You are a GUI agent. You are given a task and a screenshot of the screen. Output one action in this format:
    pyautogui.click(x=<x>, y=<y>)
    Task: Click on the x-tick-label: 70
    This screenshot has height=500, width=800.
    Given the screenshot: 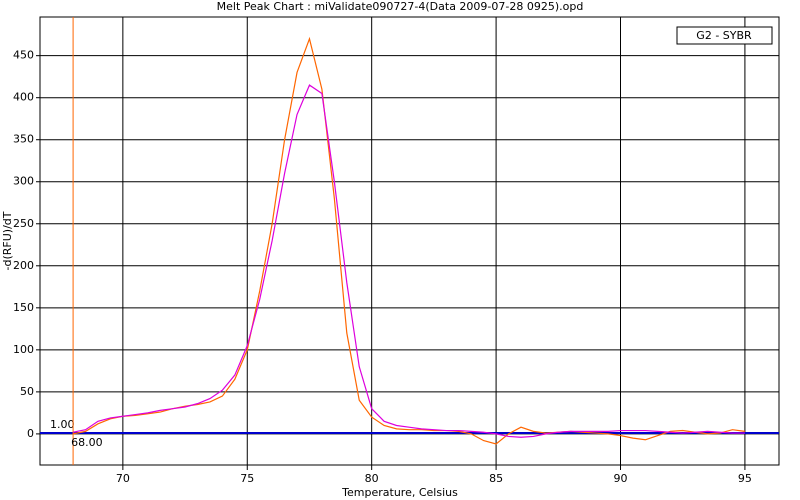 What is the action you would take?
    pyautogui.click(x=123, y=478)
    